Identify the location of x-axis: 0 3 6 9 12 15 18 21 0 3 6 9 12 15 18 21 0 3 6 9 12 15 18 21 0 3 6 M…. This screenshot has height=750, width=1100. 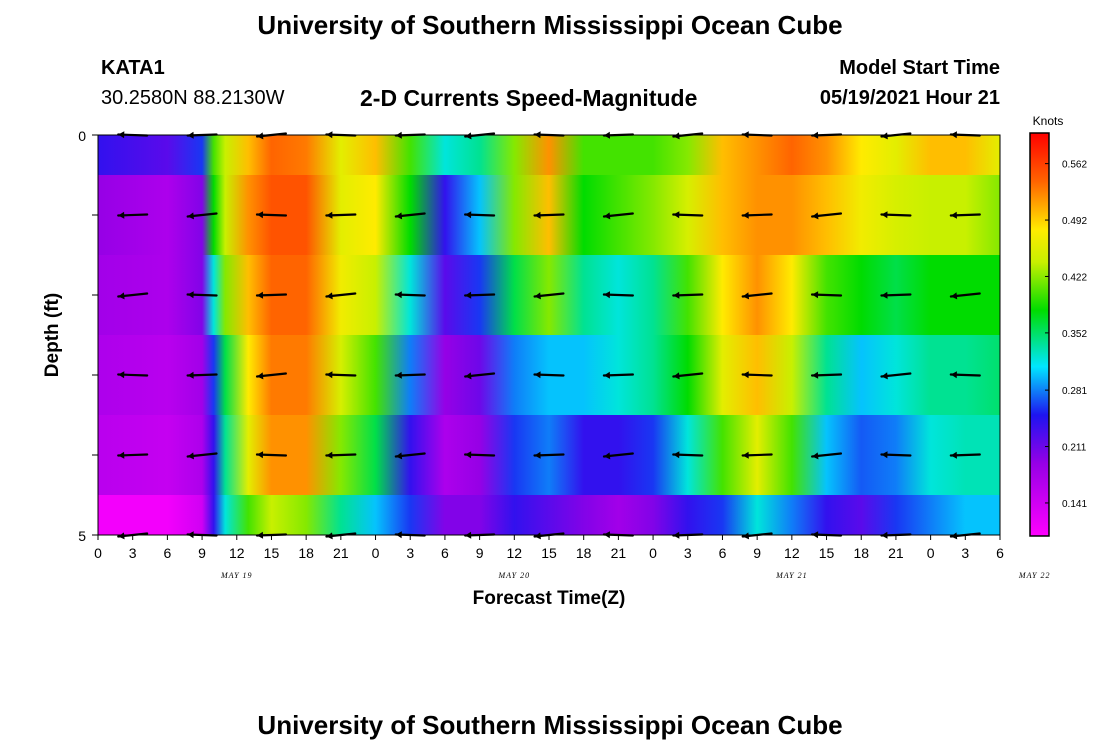
(571, 557).